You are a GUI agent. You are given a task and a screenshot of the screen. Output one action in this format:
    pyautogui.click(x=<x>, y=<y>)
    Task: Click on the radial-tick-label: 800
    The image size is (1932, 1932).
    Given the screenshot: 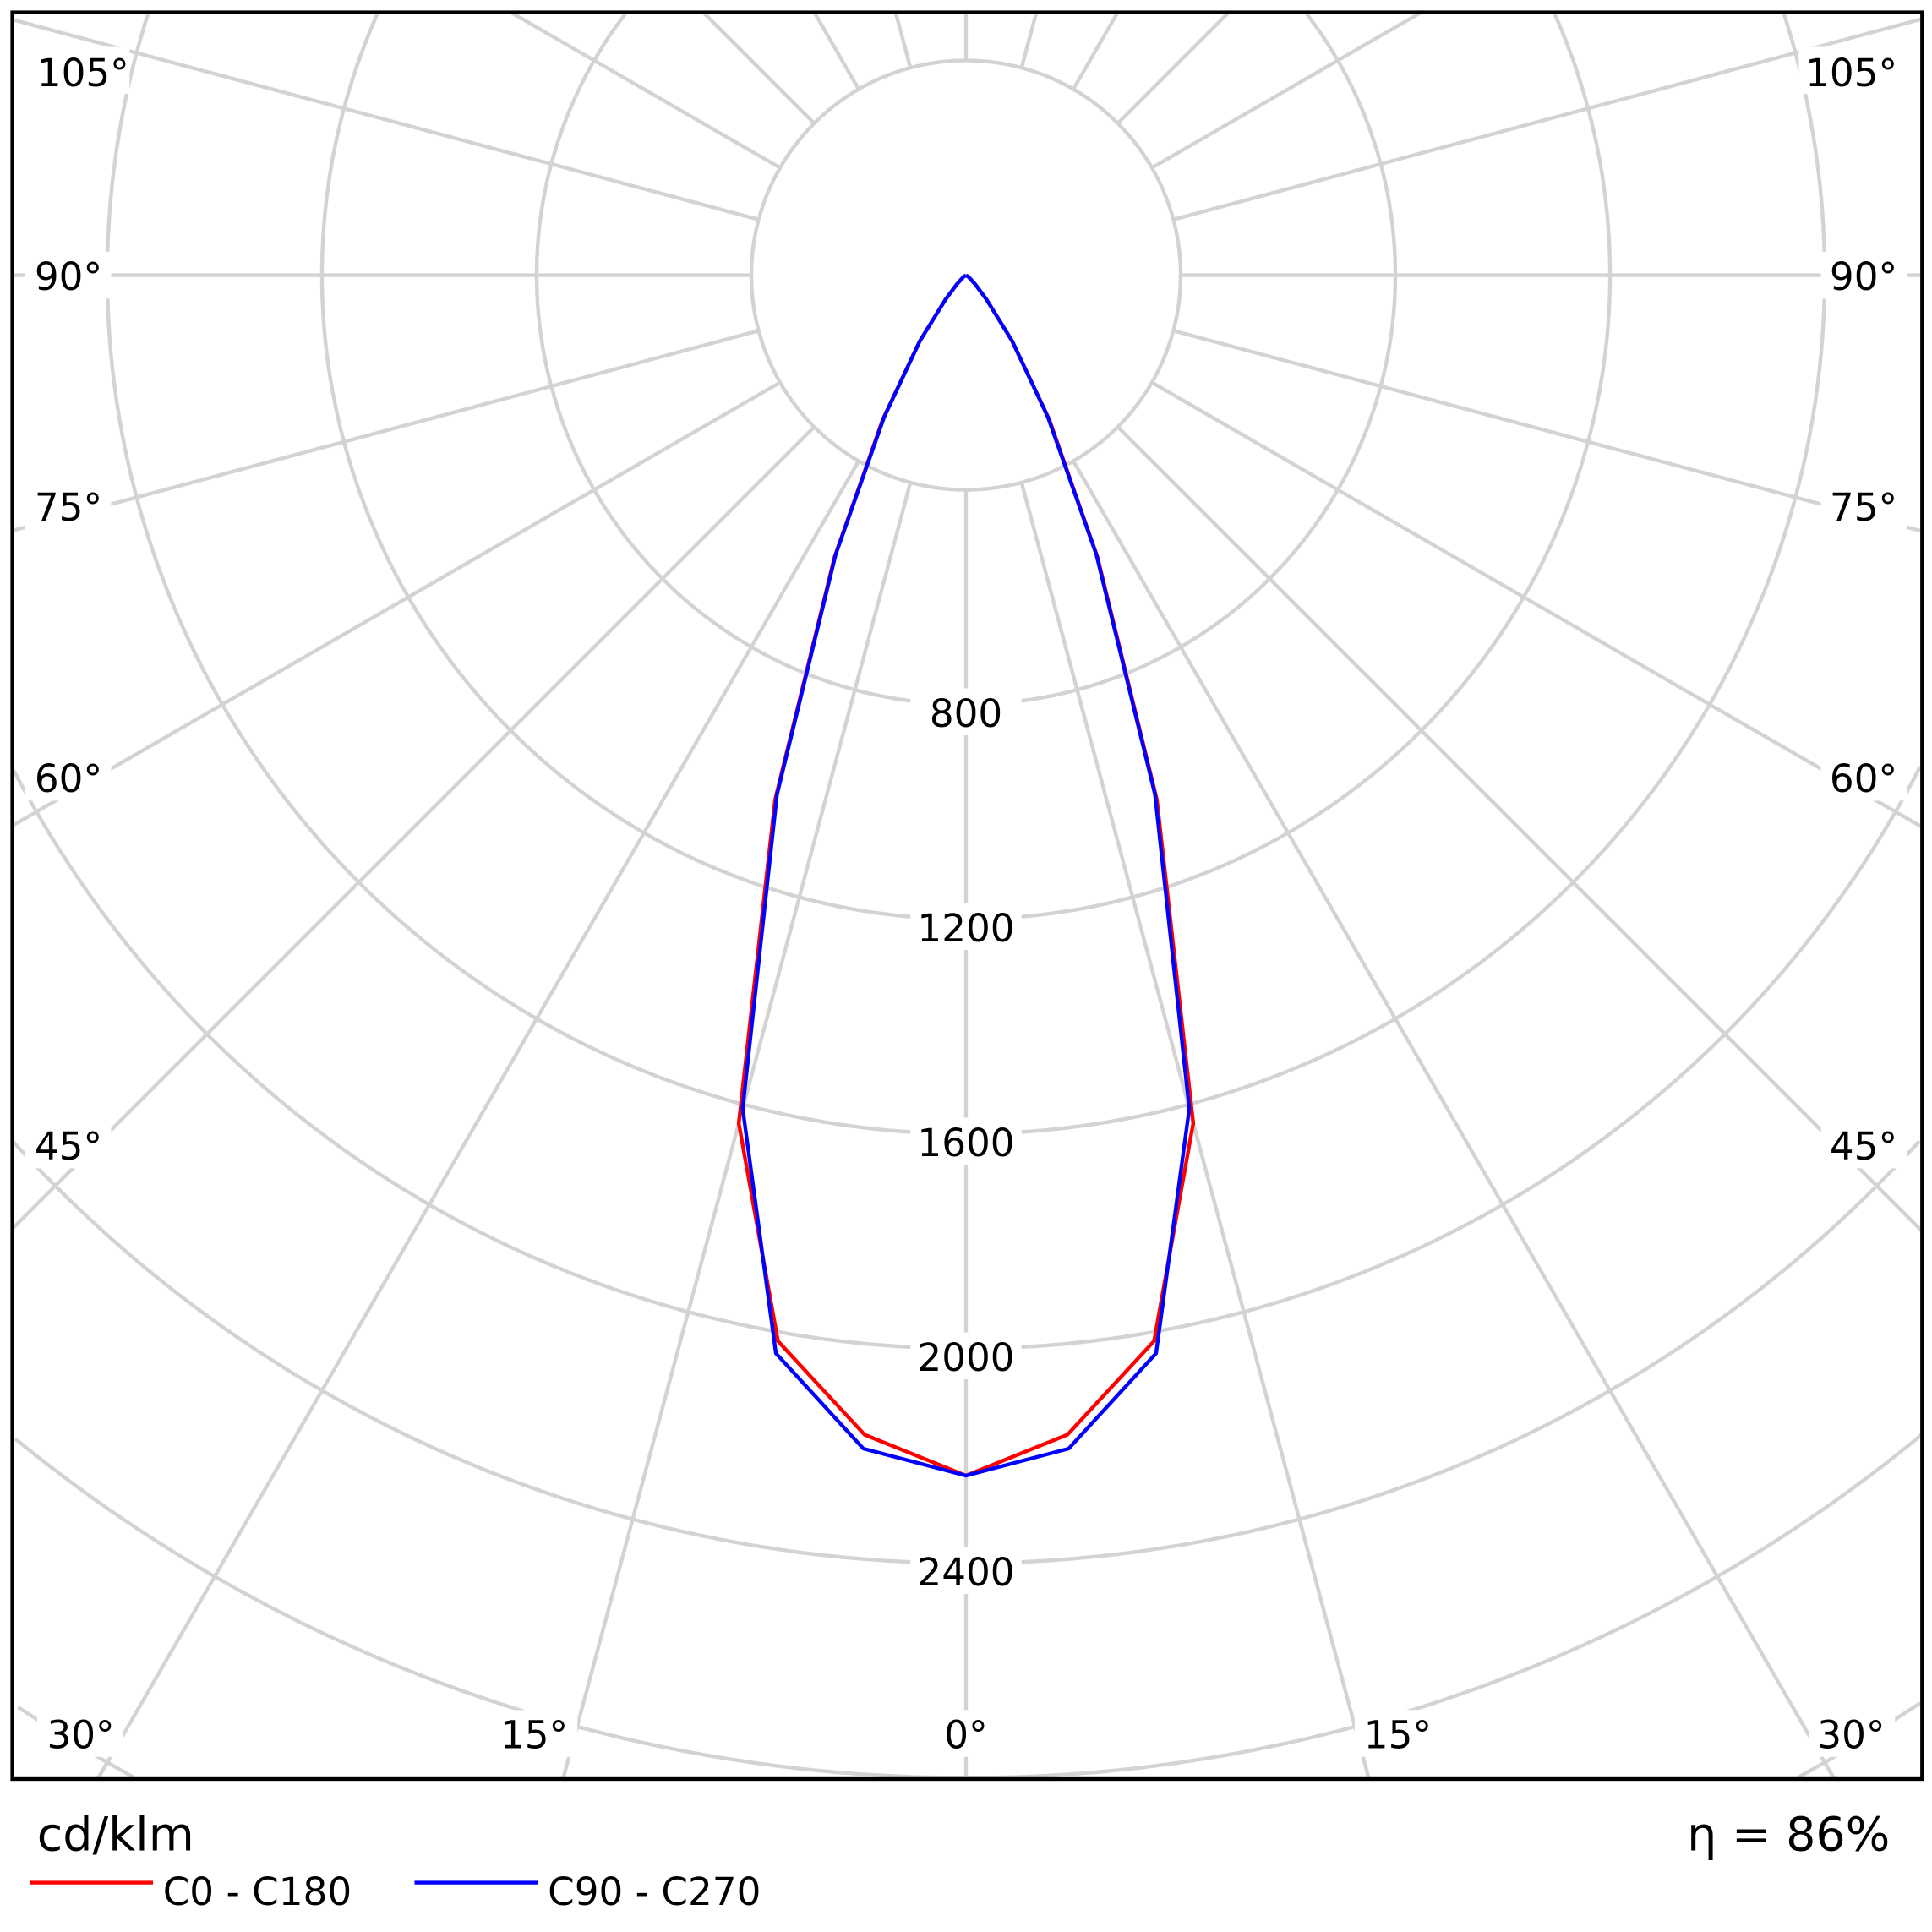 What is the action you would take?
    pyautogui.click(x=966, y=713)
    